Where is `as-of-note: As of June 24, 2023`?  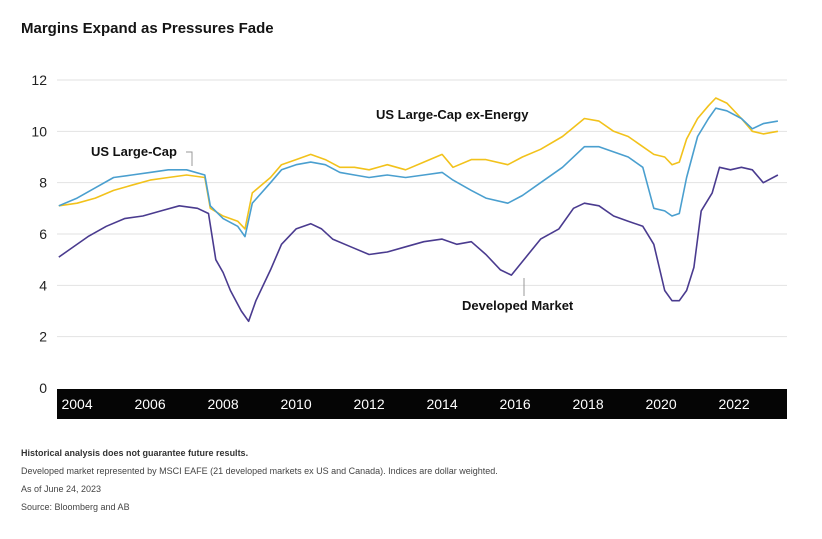 as-of-note: As of June 24, 2023 is located at coordinates (61, 489).